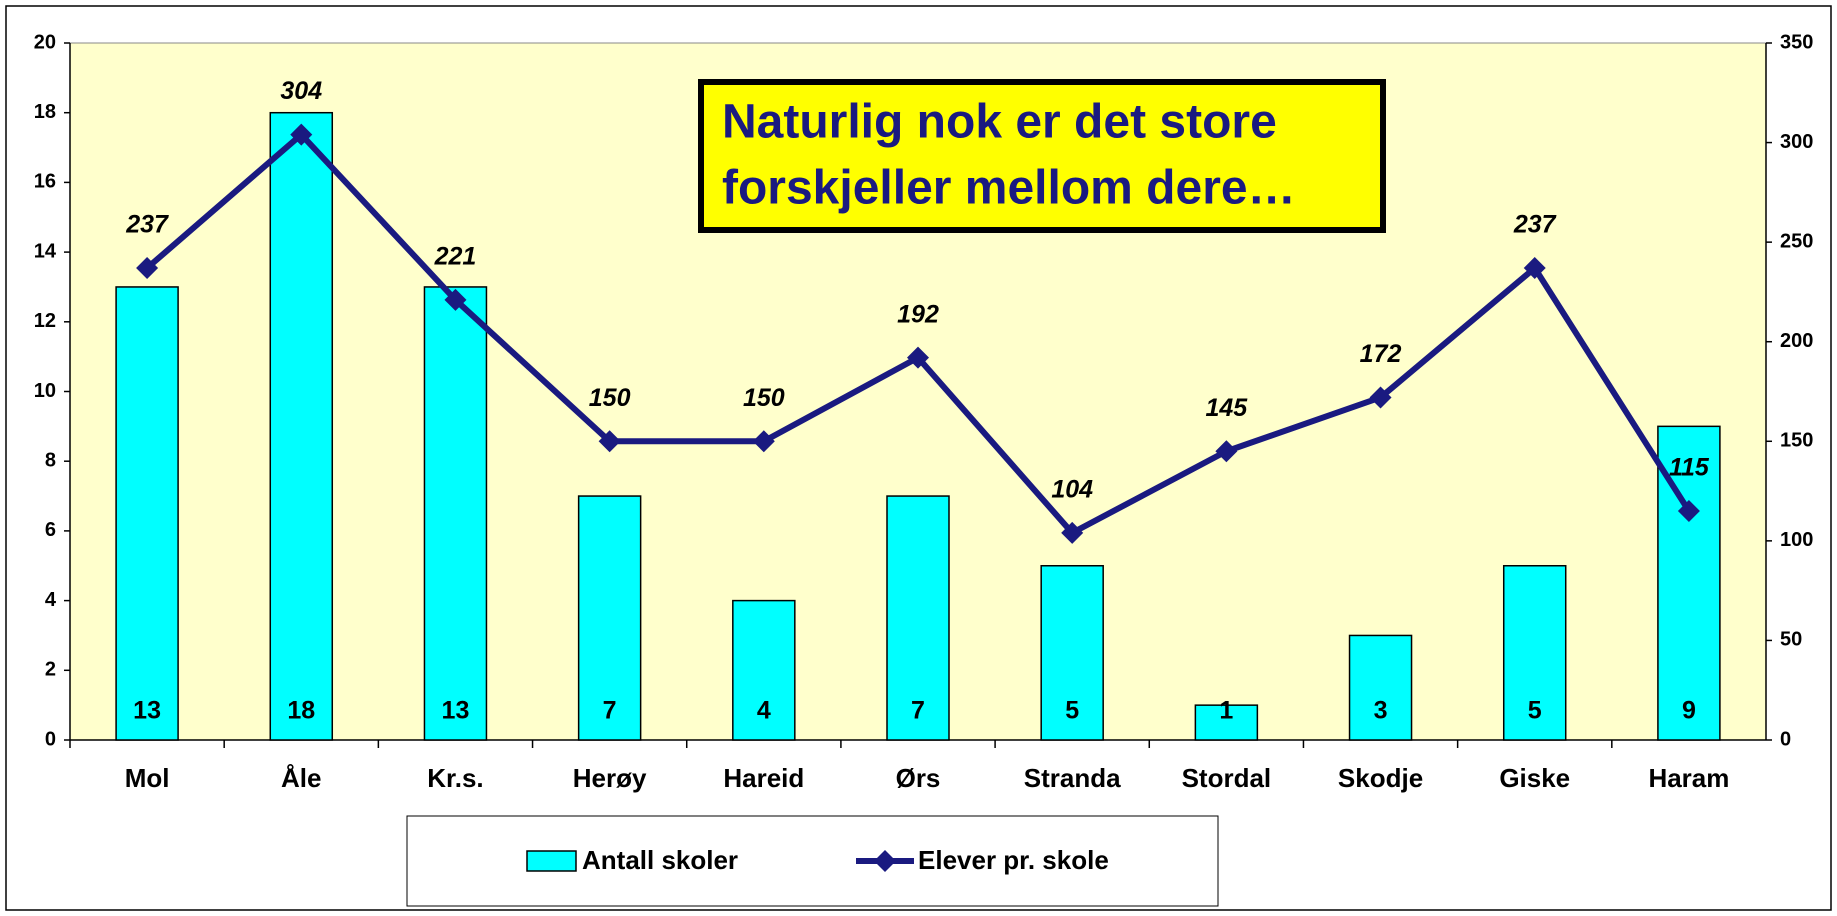  What do you see at coordinates (551, 861) in the screenshot?
I see `legend-swatch` at bounding box center [551, 861].